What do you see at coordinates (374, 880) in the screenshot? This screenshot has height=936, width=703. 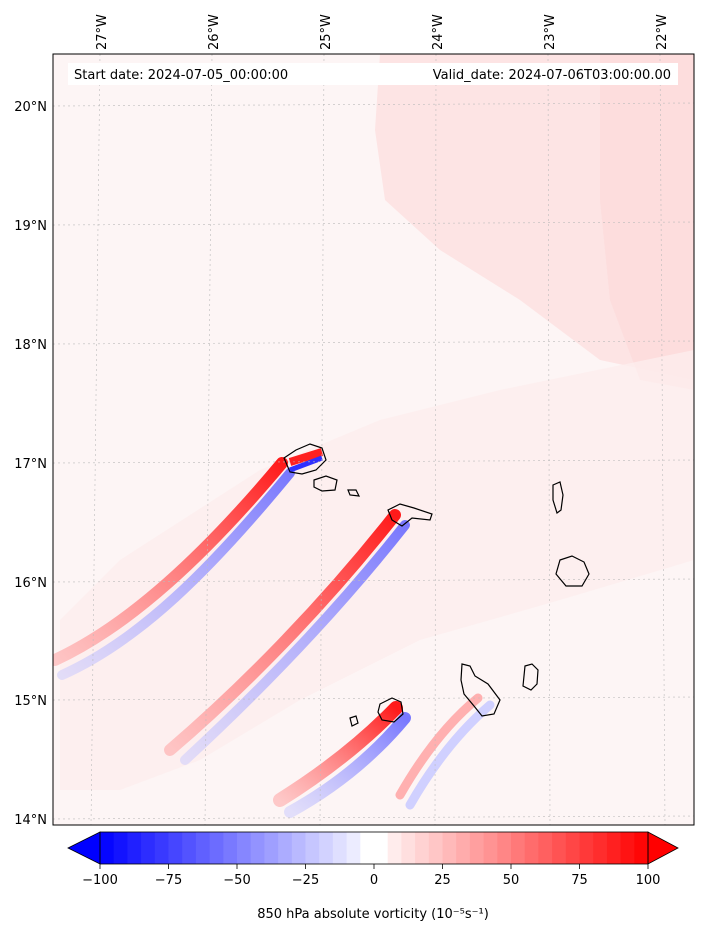 I see `colorbar-tick-label: 0` at bounding box center [374, 880].